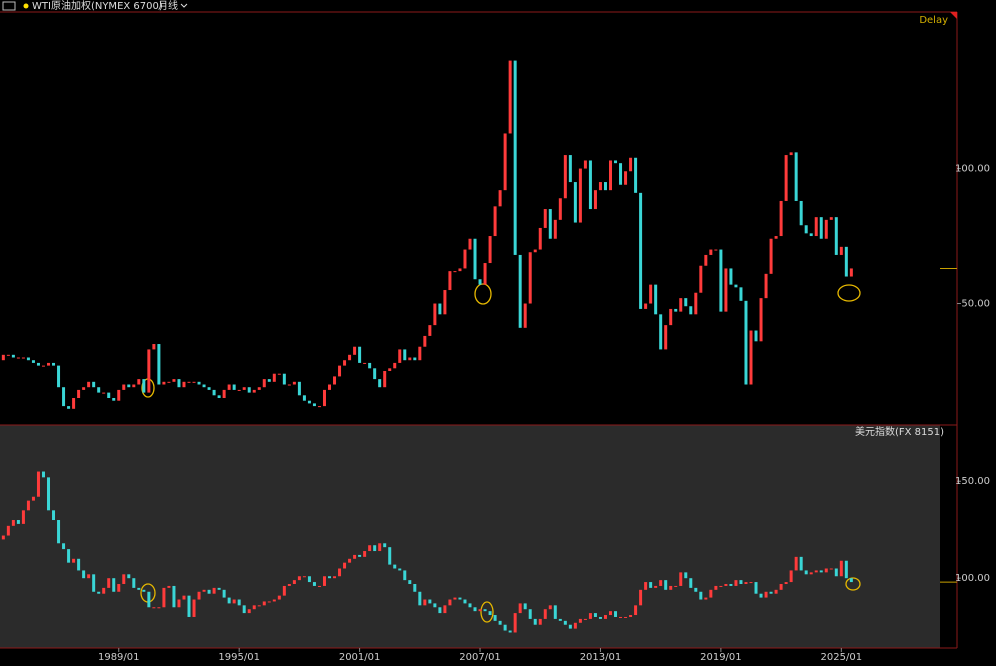  What do you see at coordinates (168, 6) in the screenshot?
I see `period-selector: 月线` at bounding box center [168, 6].